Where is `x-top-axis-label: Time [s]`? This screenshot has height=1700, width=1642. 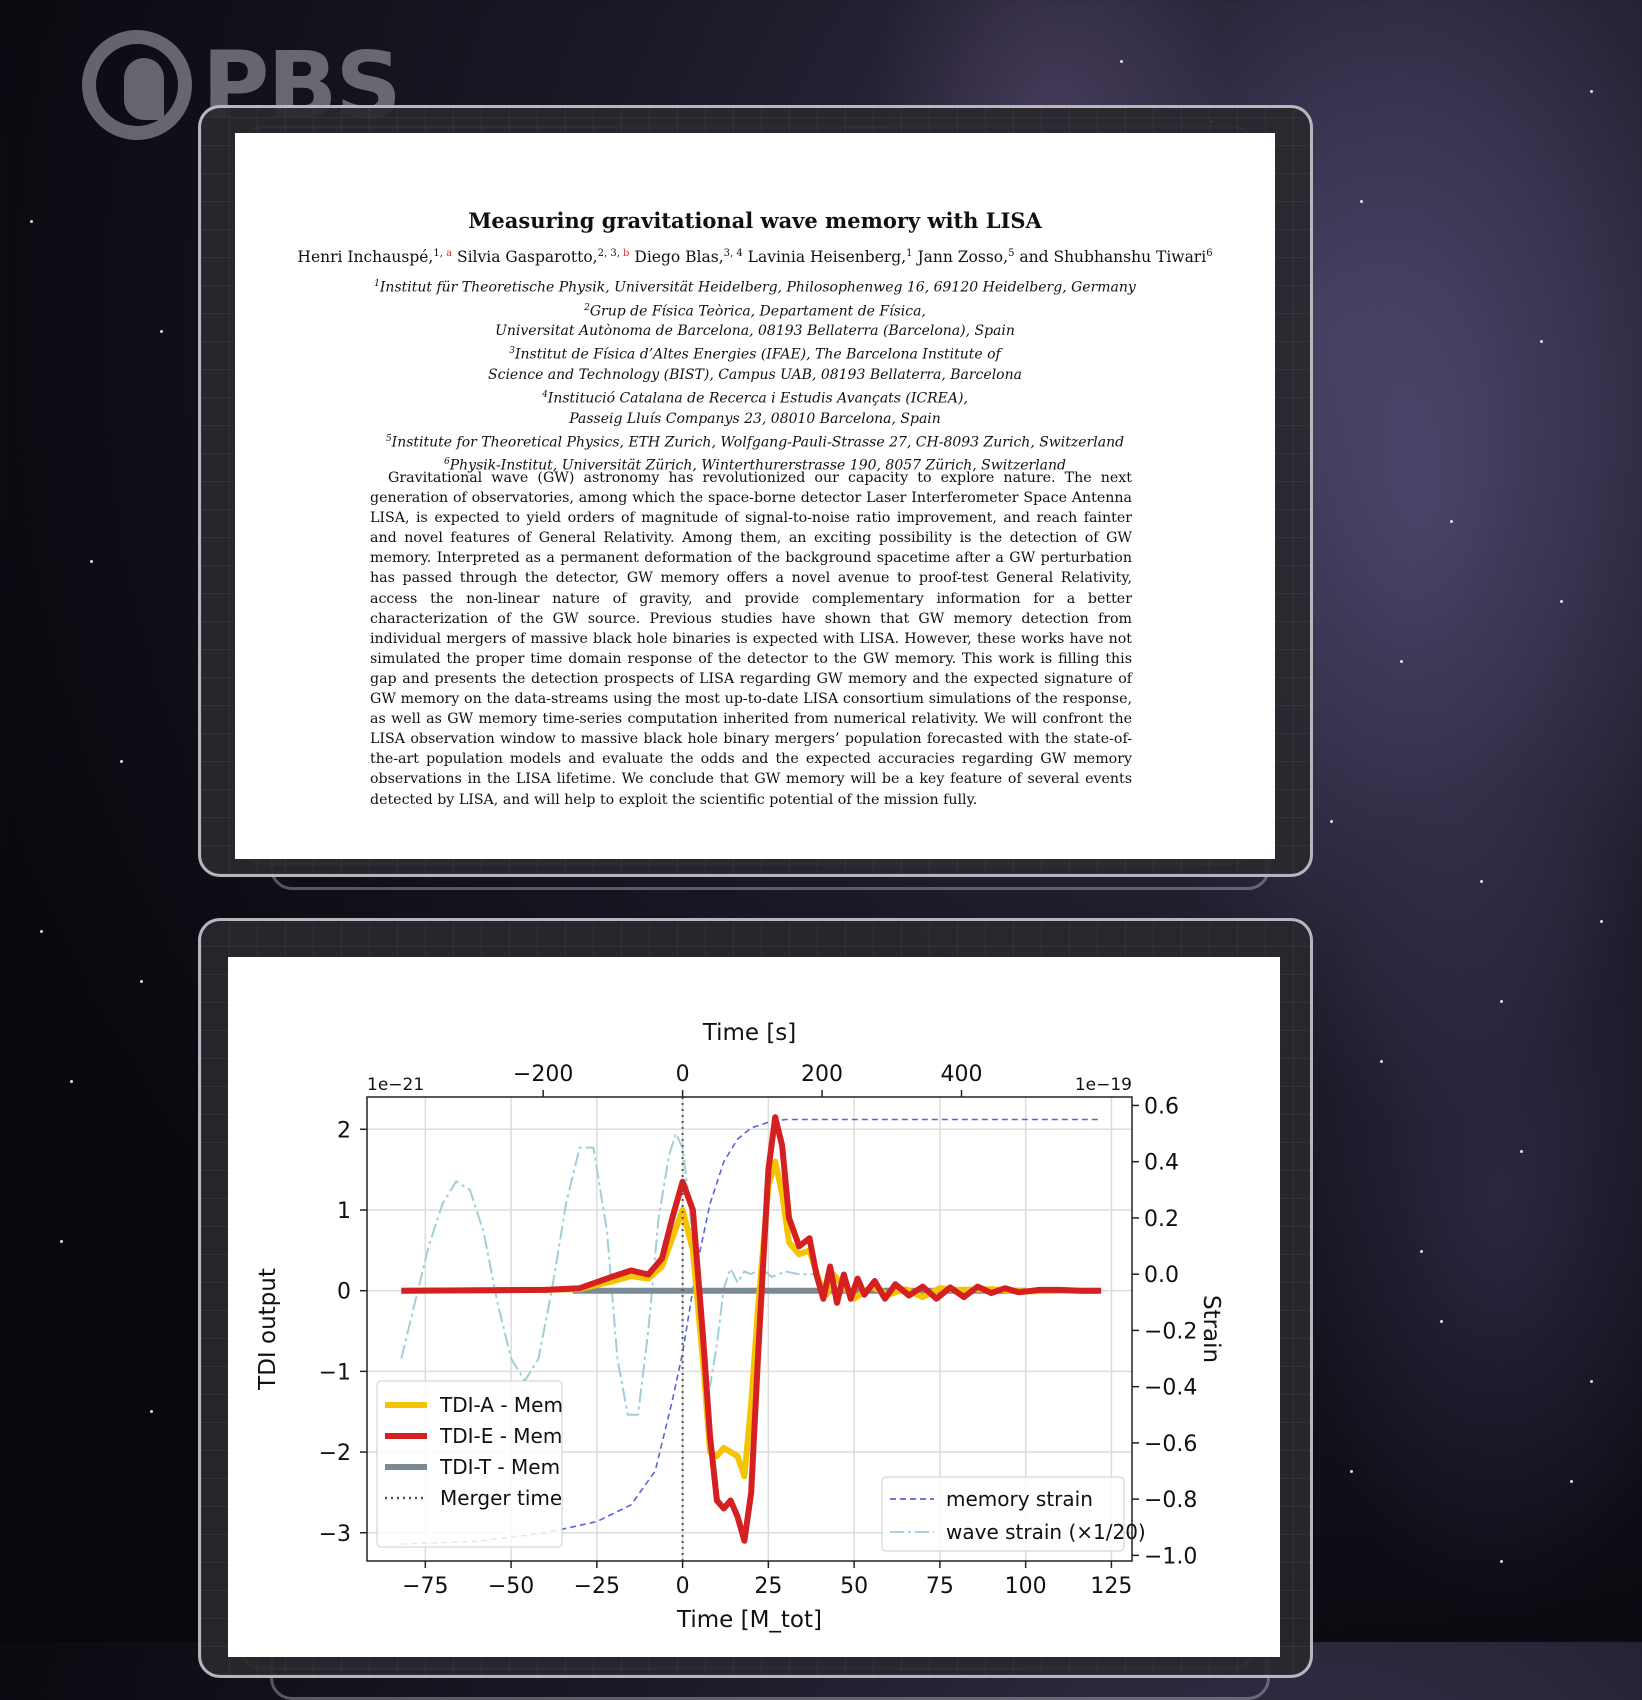 x-top-axis-label: Time [s] is located at coordinates (749, 1033).